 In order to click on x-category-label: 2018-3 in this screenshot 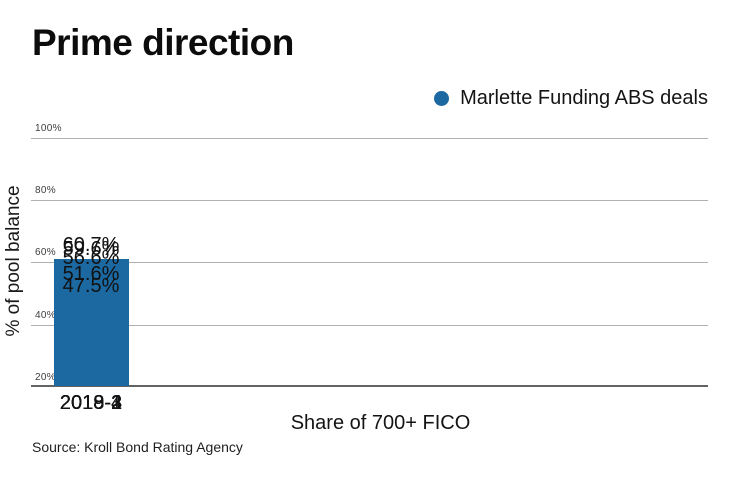, I will do `click(91, 403)`.